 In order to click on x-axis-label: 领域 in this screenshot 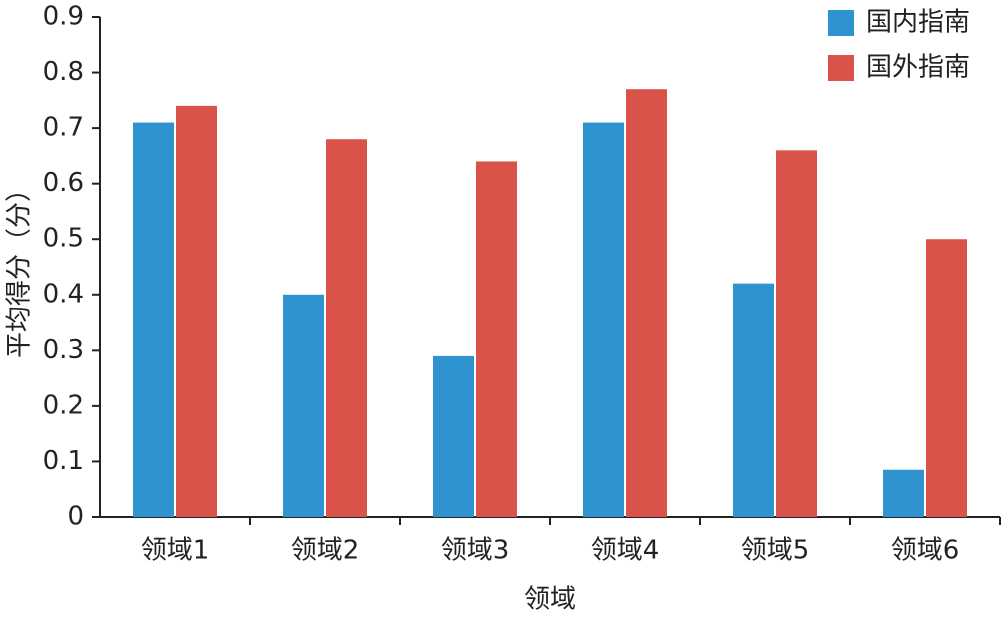, I will do `click(550, 600)`.